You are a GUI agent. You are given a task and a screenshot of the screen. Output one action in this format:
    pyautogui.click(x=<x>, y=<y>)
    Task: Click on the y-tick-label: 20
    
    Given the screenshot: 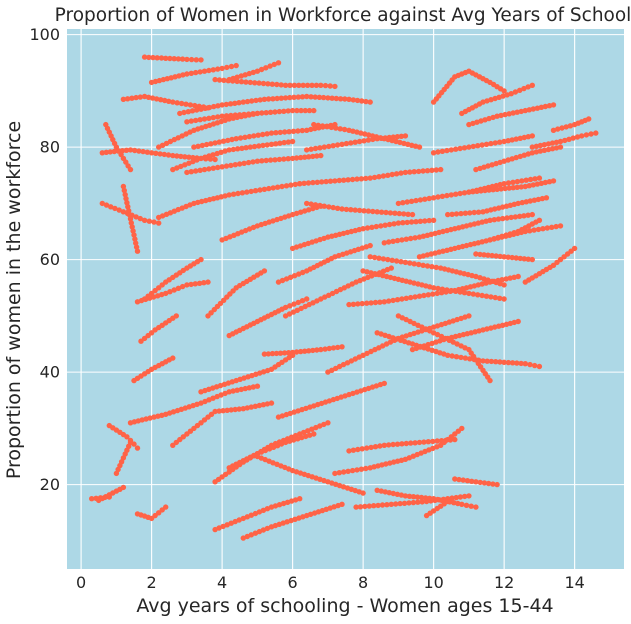 What is the action you would take?
    pyautogui.click(x=50, y=484)
    